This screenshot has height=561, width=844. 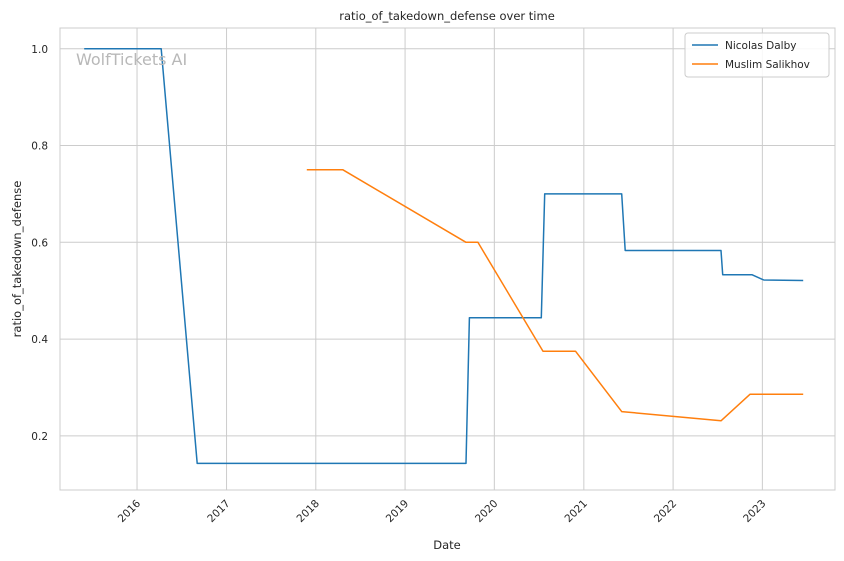 I want to click on x-tick-label: 2023, so click(x=754, y=511).